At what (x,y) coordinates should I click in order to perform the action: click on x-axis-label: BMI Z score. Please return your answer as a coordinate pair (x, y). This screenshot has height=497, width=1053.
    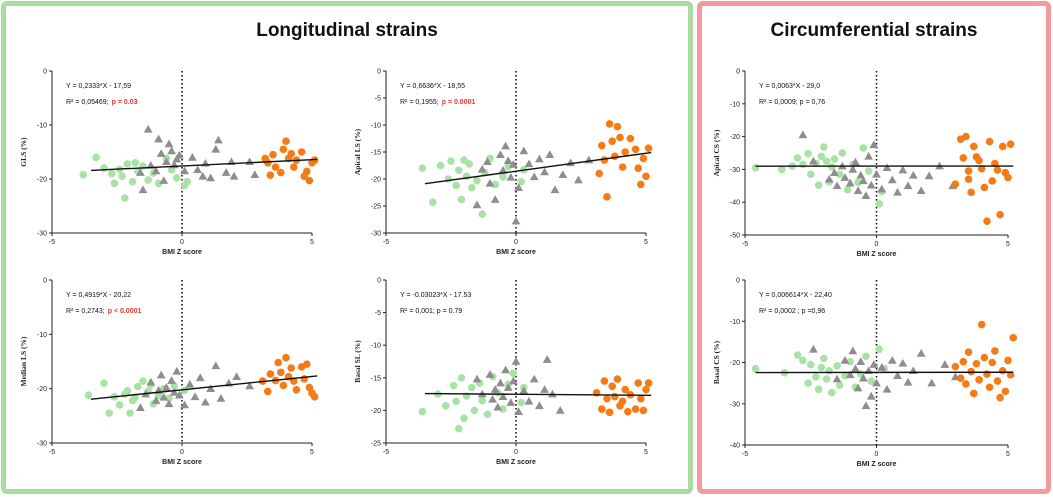
    Looking at the image, I should click on (516, 462).